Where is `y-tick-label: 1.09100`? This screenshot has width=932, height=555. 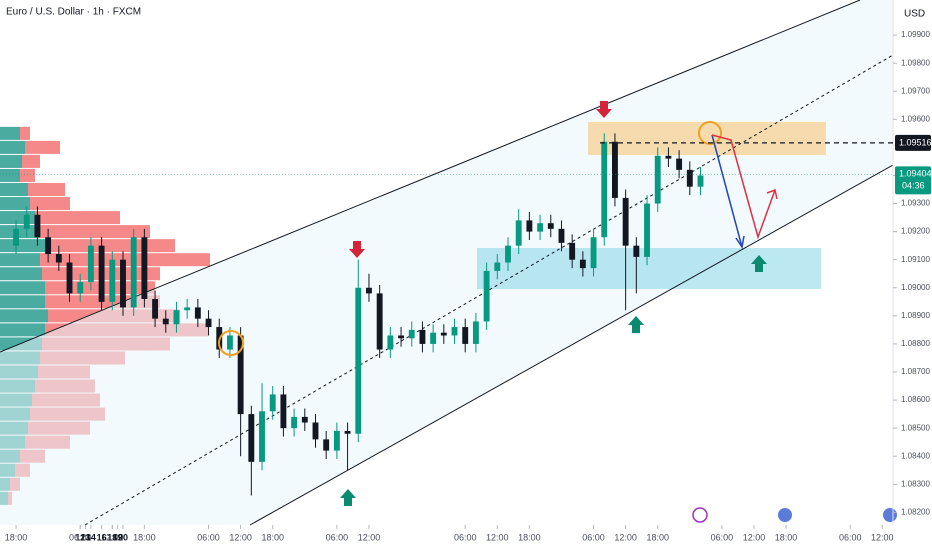
y-tick-label: 1.09100 is located at coordinates (915, 259).